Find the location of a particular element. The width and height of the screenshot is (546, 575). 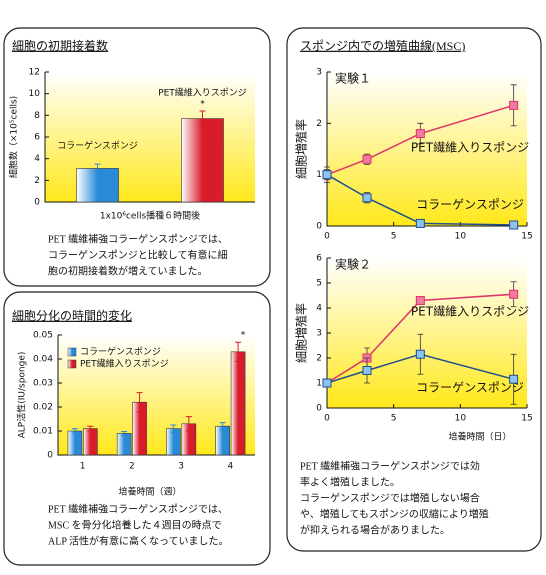

y-tick-label: 0.03 is located at coordinates (43, 384).